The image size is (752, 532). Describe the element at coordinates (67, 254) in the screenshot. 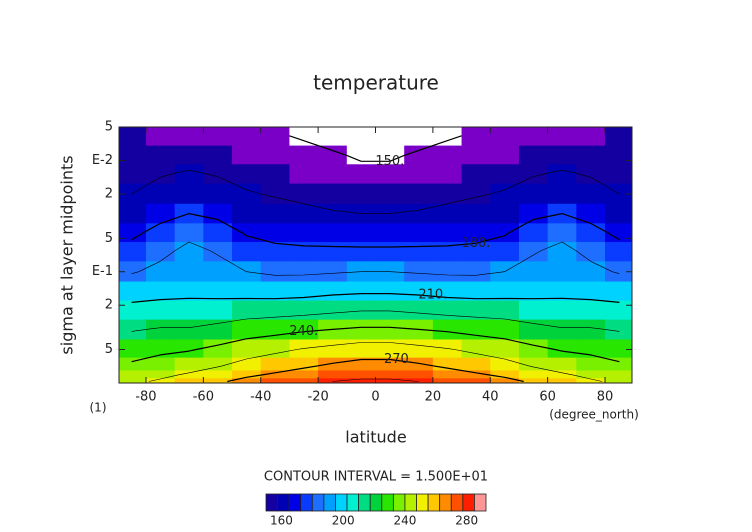

I see `y-axis-label: sigma at layer midpoints` at that location.